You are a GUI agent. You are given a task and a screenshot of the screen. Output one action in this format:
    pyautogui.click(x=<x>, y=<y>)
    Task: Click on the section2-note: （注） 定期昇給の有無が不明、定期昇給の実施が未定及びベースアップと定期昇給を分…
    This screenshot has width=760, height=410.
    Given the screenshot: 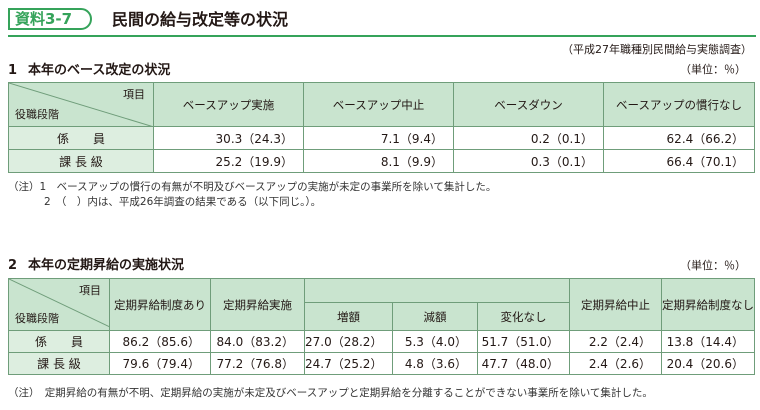 What is the action you would take?
    pyautogui.click(x=330, y=393)
    